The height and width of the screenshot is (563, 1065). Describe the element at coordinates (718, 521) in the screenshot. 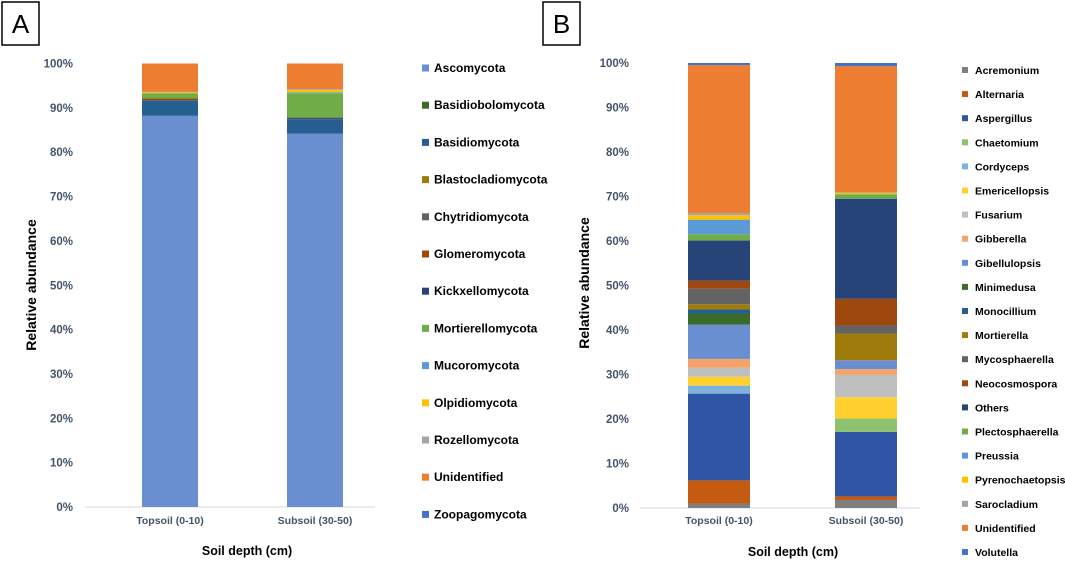

I see `x-category-label: Topsoil (0-10)` at that location.